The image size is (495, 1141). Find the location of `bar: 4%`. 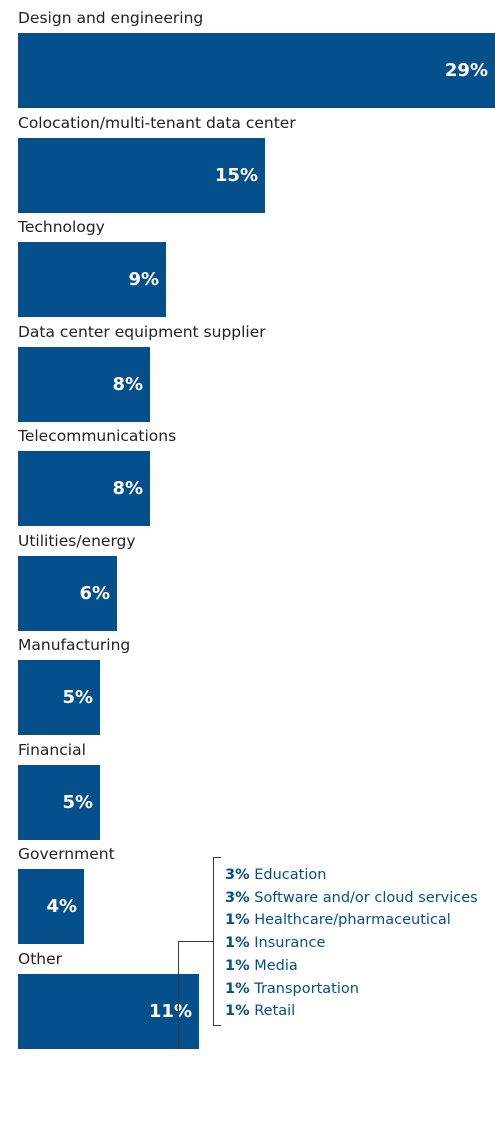

bar: 4% is located at coordinates (51, 906).